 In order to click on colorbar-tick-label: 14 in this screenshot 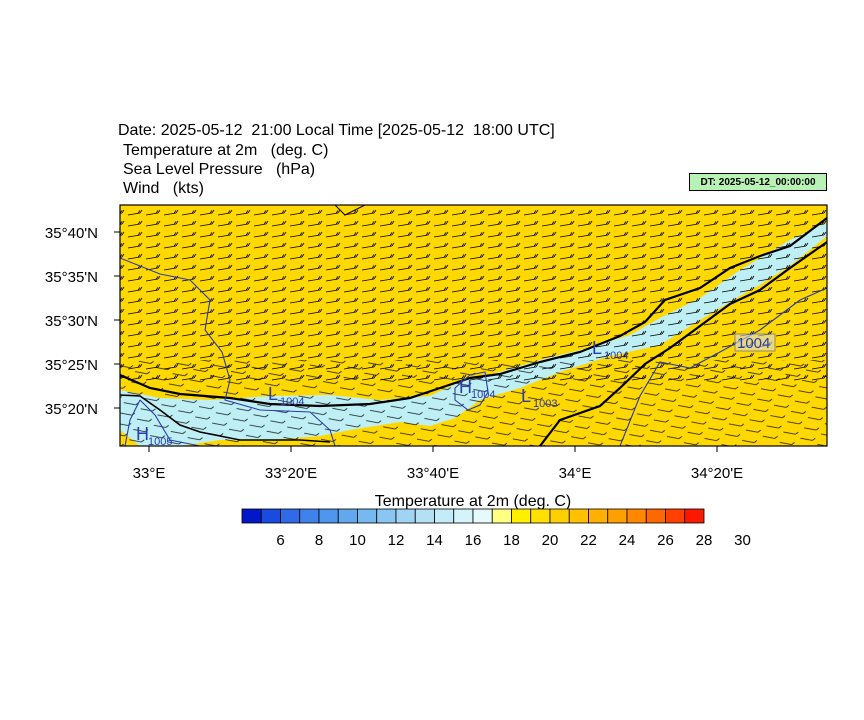, I will do `click(434, 540)`.